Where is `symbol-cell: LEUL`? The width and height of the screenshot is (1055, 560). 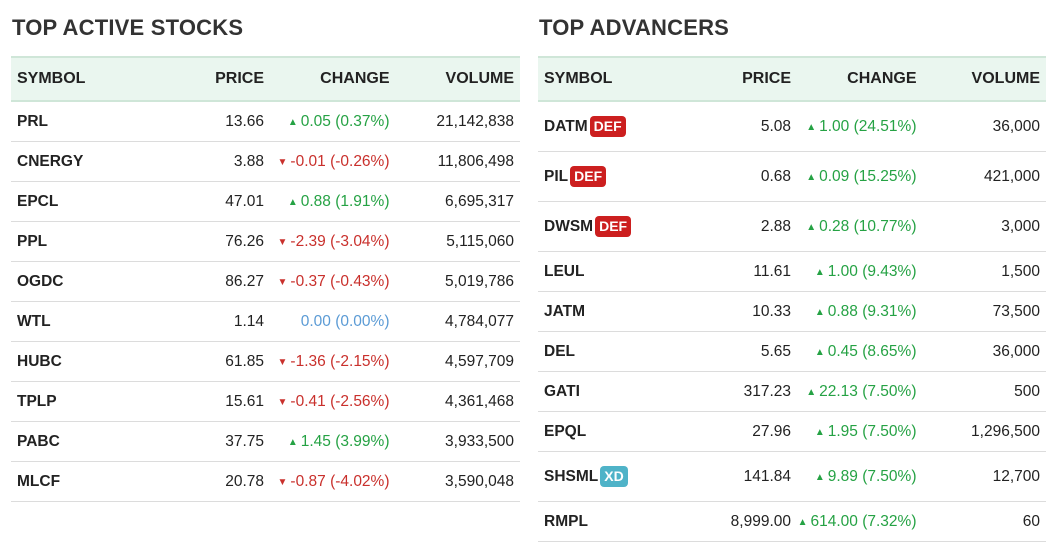
symbol-cell: LEUL is located at coordinates (615, 272).